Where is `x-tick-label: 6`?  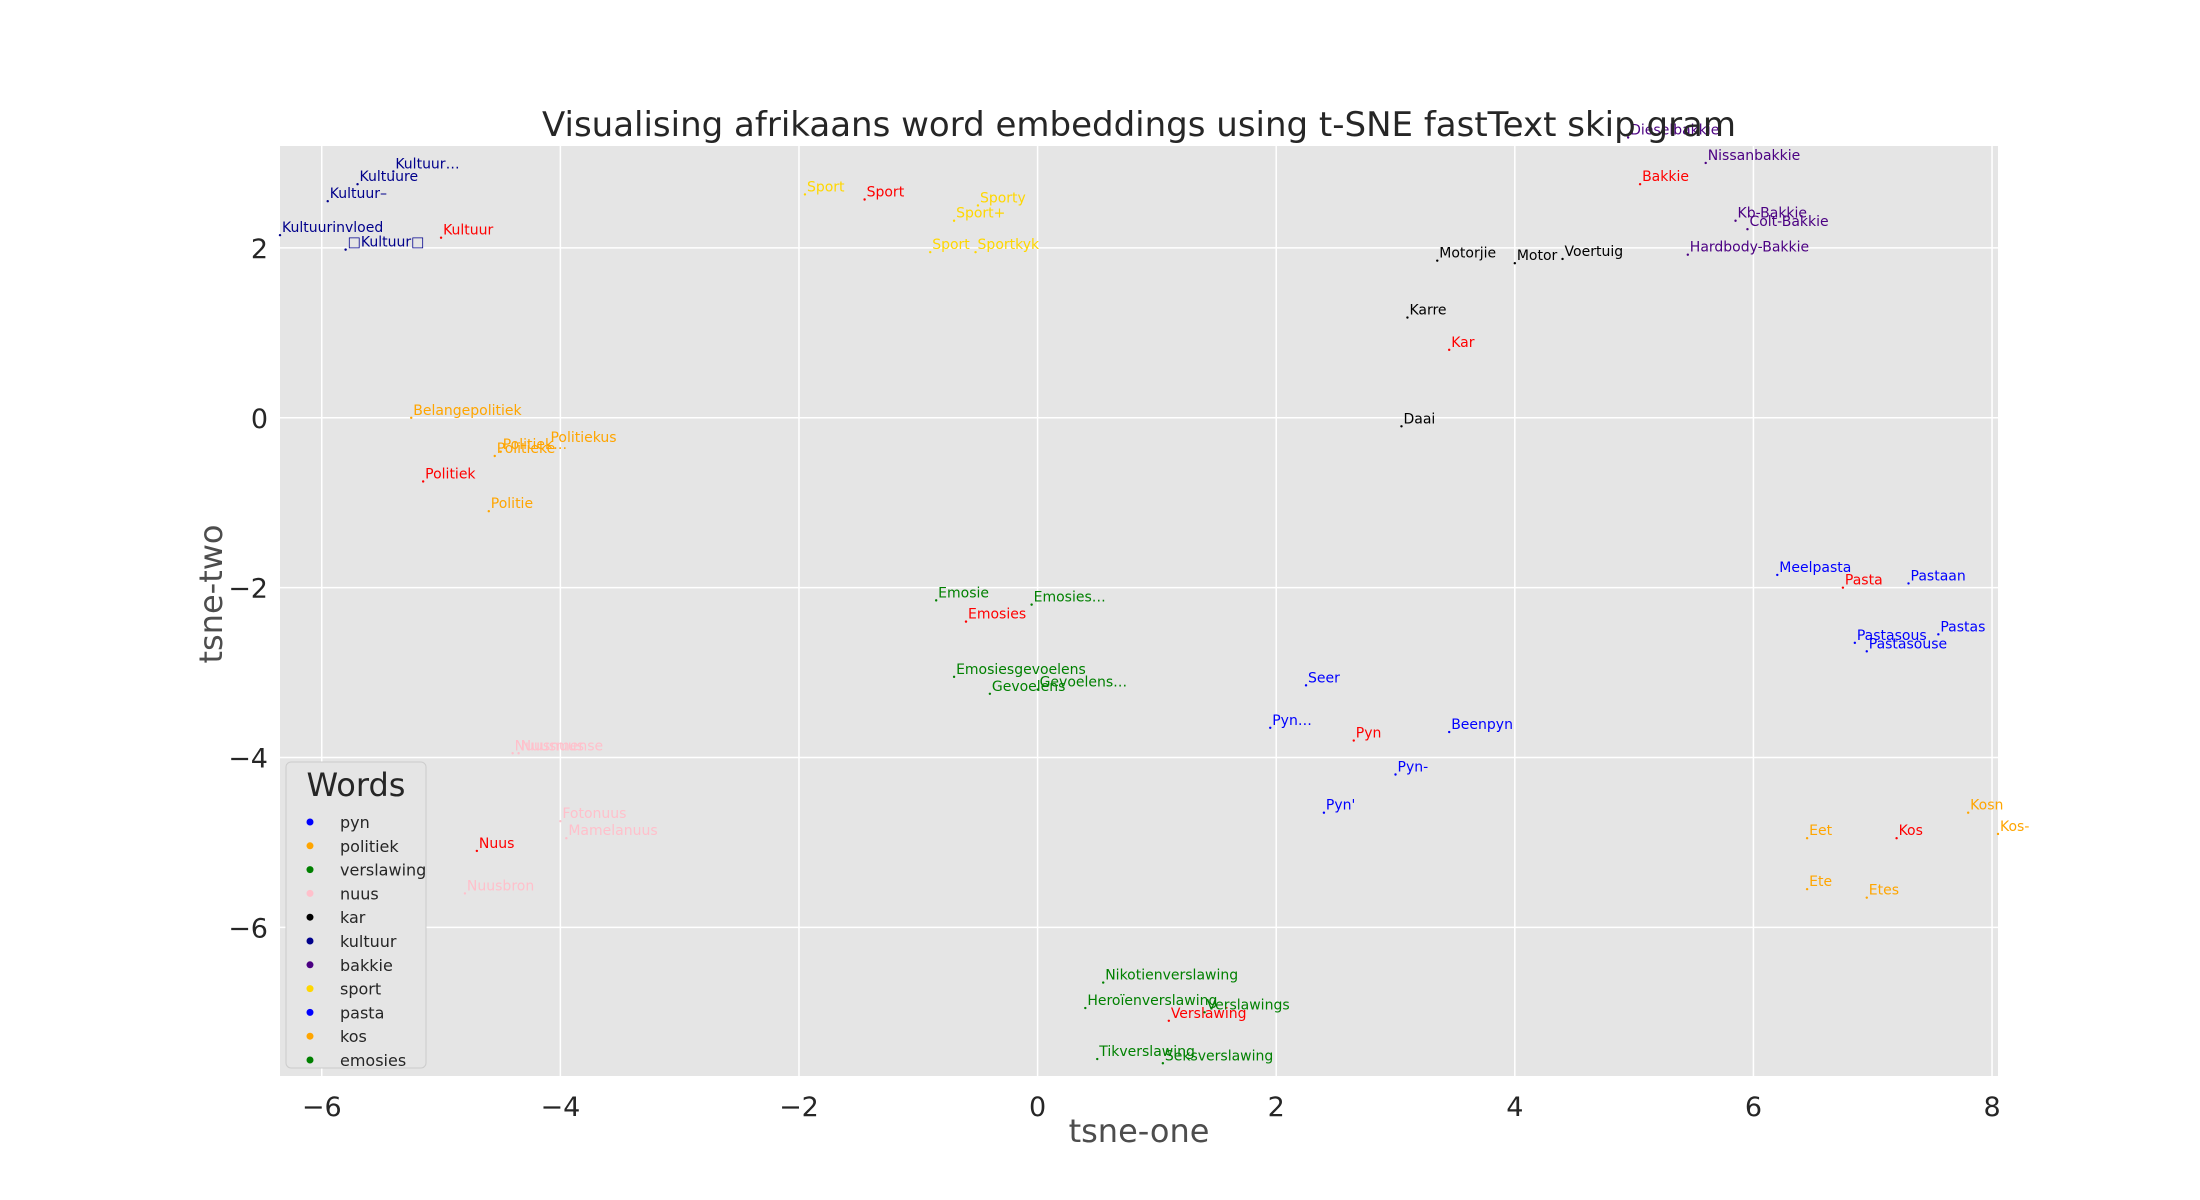
x-tick-label: 6 is located at coordinates (1753, 1107).